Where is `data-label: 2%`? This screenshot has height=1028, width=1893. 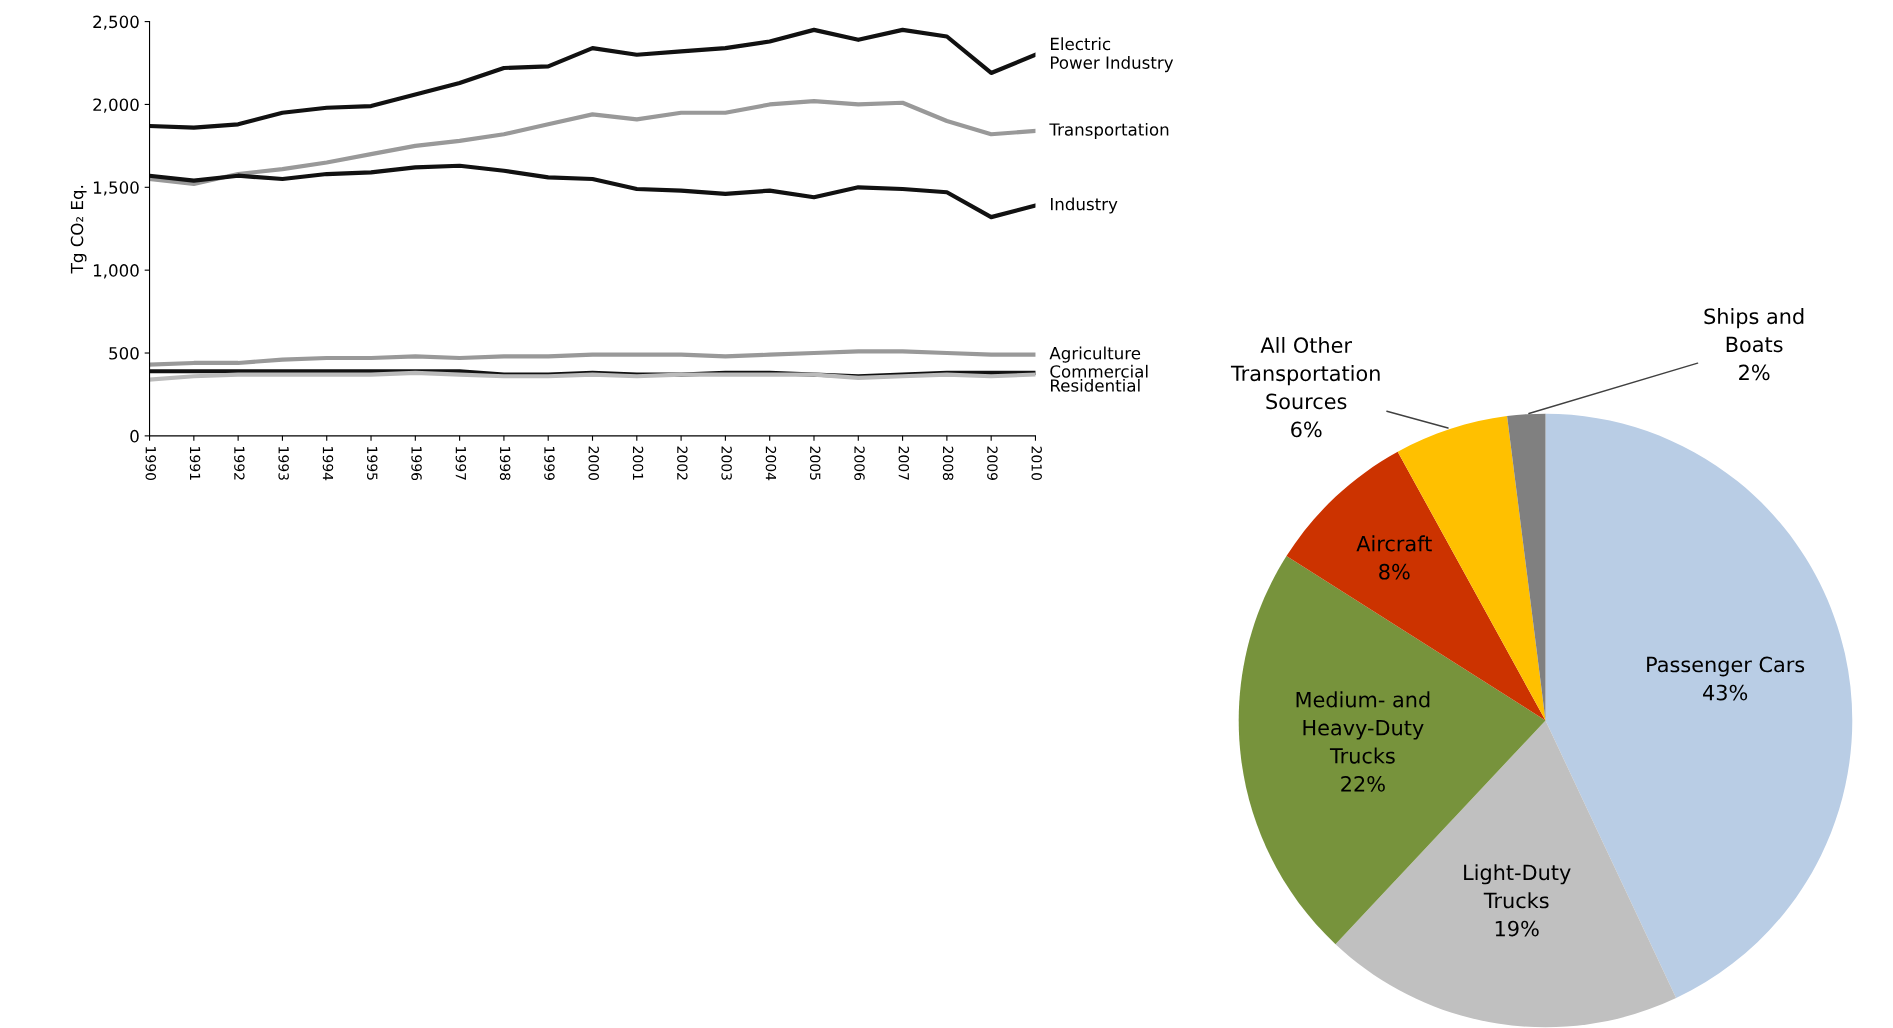 data-label: 2% is located at coordinates (1754, 372).